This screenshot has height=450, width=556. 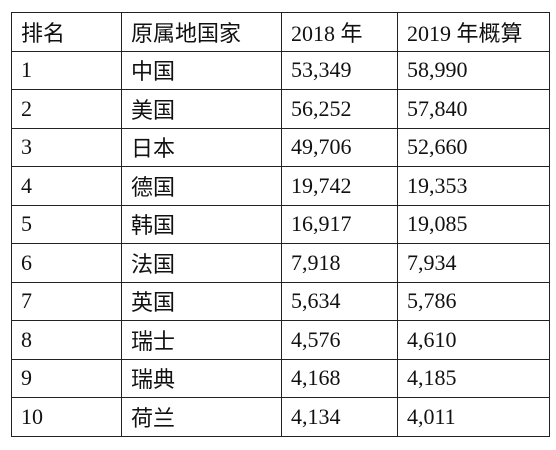 I want to click on table-row: 8 瑞士 4,576 4,610, so click(x=280, y=340).